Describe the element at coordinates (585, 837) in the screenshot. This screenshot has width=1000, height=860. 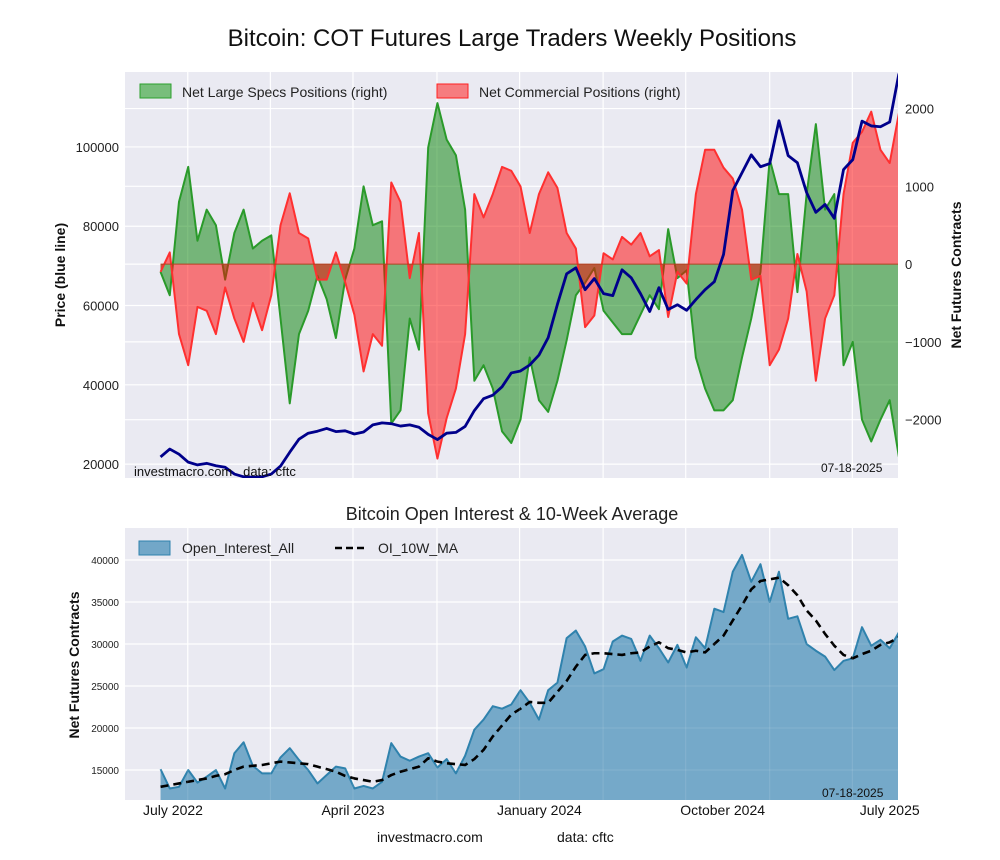
I see `footer-source: data: cftc` at that location.